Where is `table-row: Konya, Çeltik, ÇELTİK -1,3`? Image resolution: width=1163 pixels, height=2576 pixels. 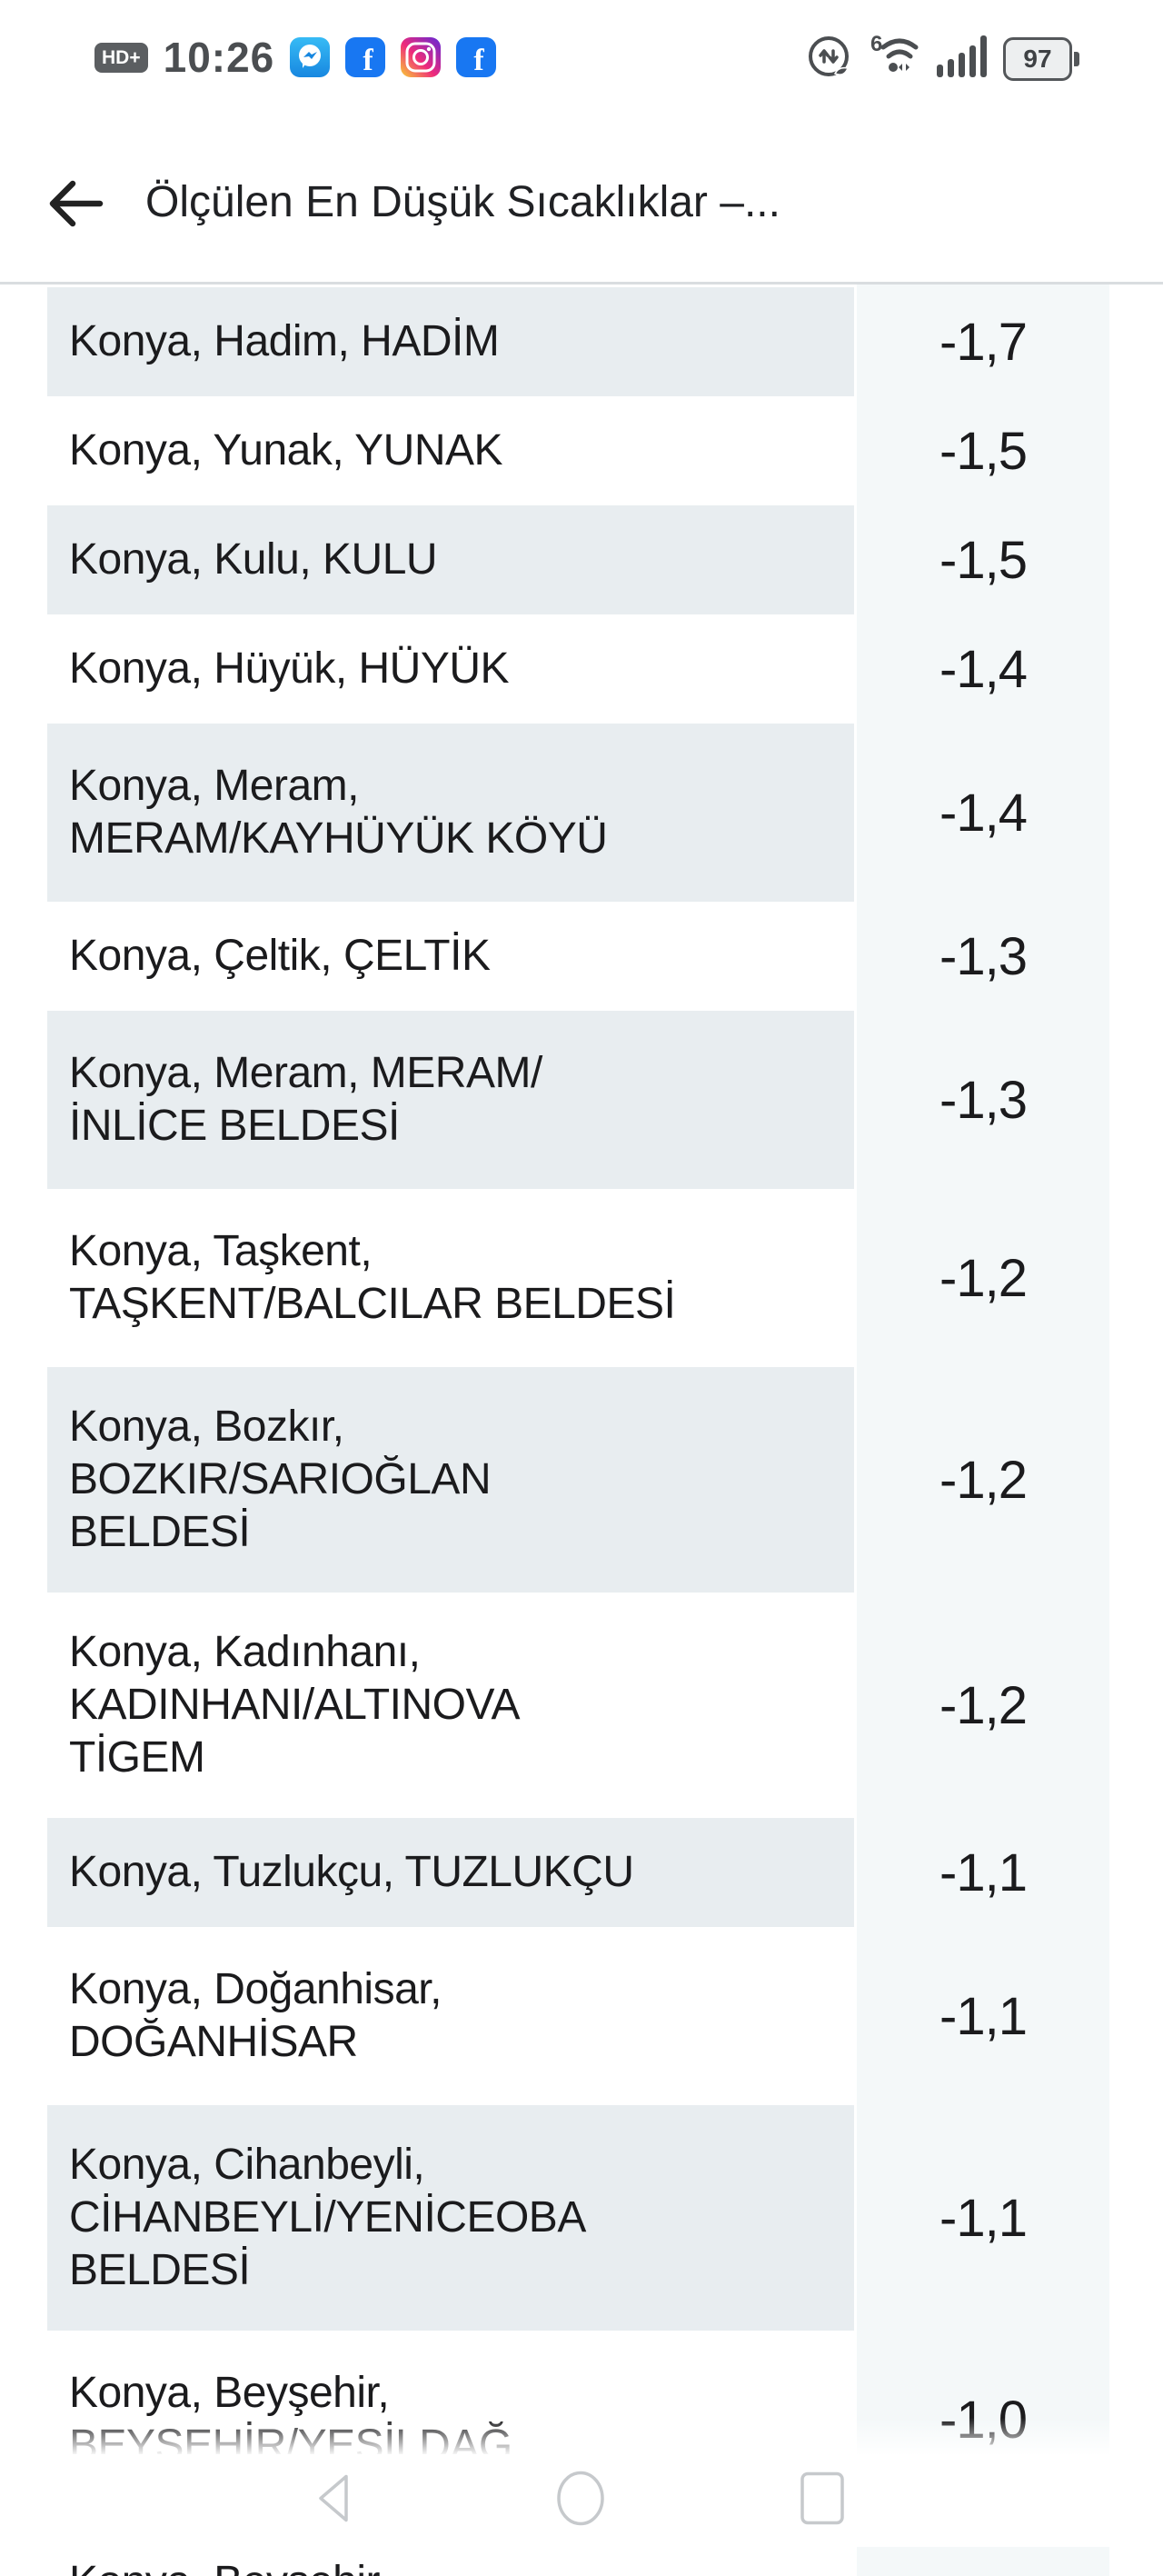 table-row: Konya, Çeltik, ÇELTİK -1,3 is located at coordinates (581, 957).